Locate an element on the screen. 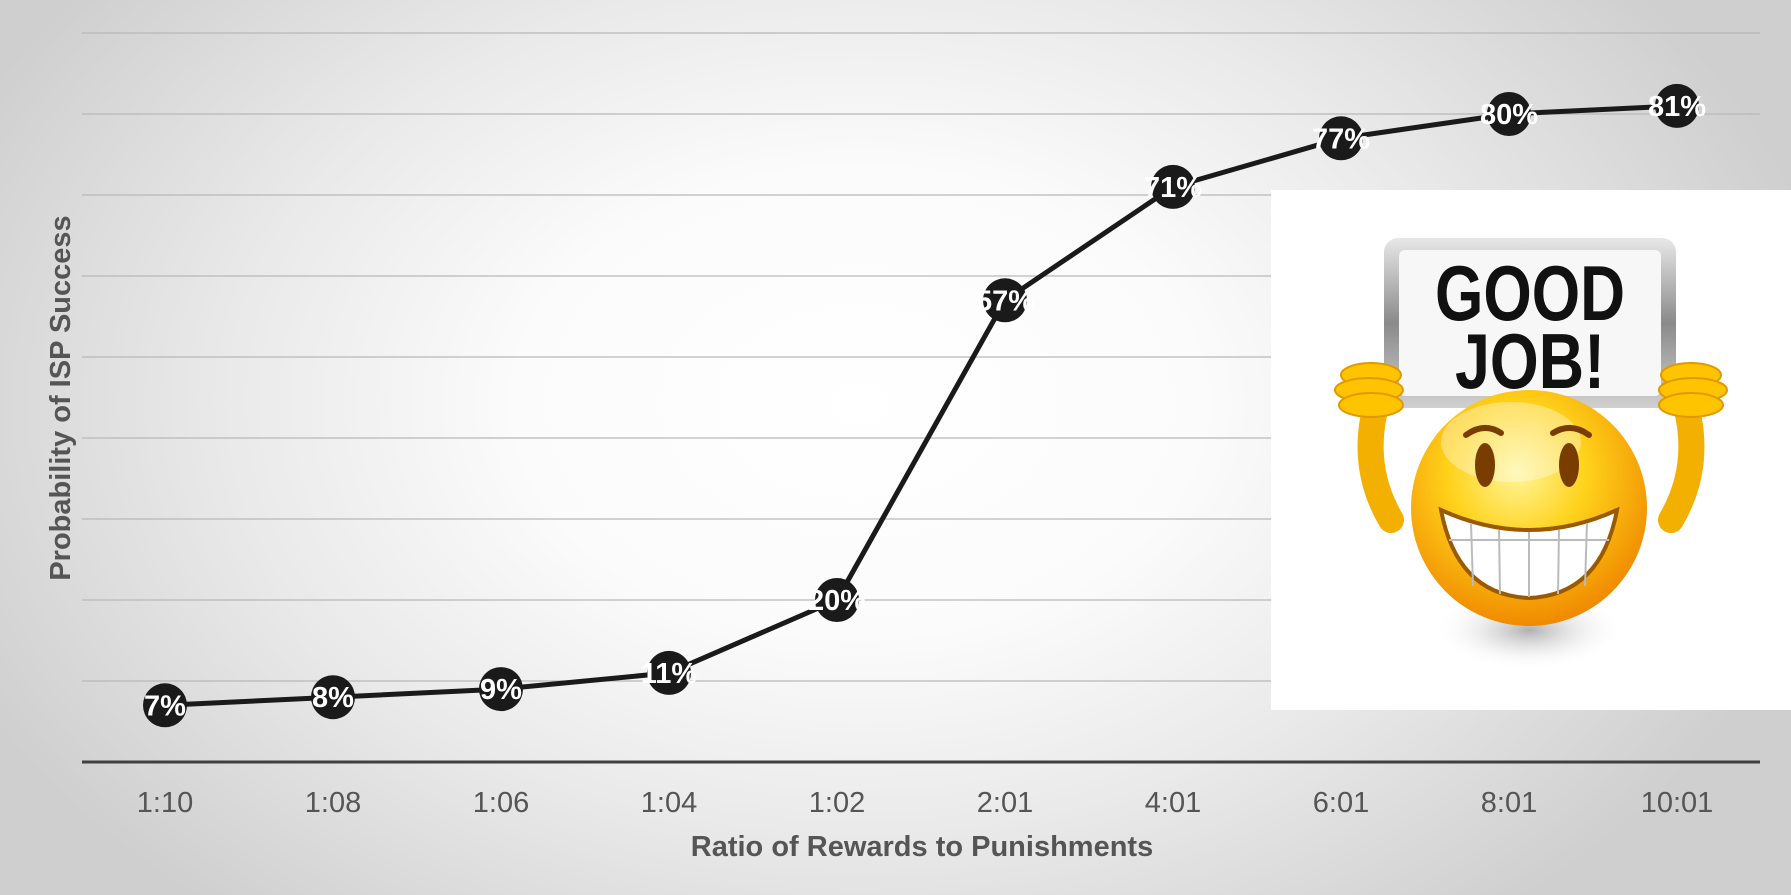  x-tick-label: 1:10 is located at coordinates (165, 803).